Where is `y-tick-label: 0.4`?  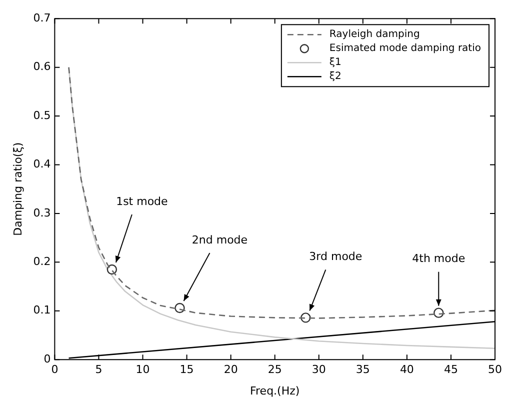
y-tick-label: 0.4 is located at coordinates (42, 164).